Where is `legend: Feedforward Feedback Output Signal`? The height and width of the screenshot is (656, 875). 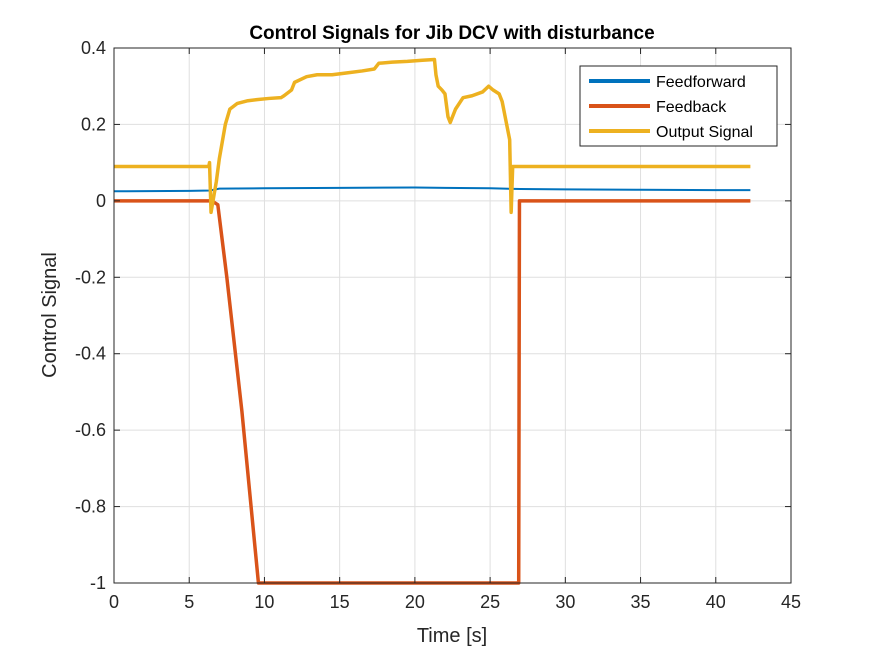 legend: Feedforward Feedback Output Signal is located at coordinates (678, 106).